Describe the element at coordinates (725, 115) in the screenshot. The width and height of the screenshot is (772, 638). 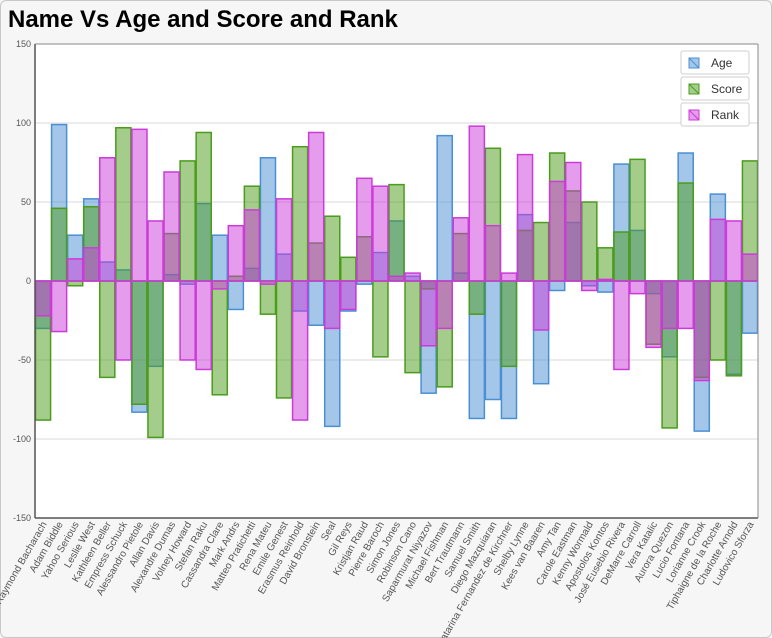
I see `legend-label-rank: Rank` at that location.